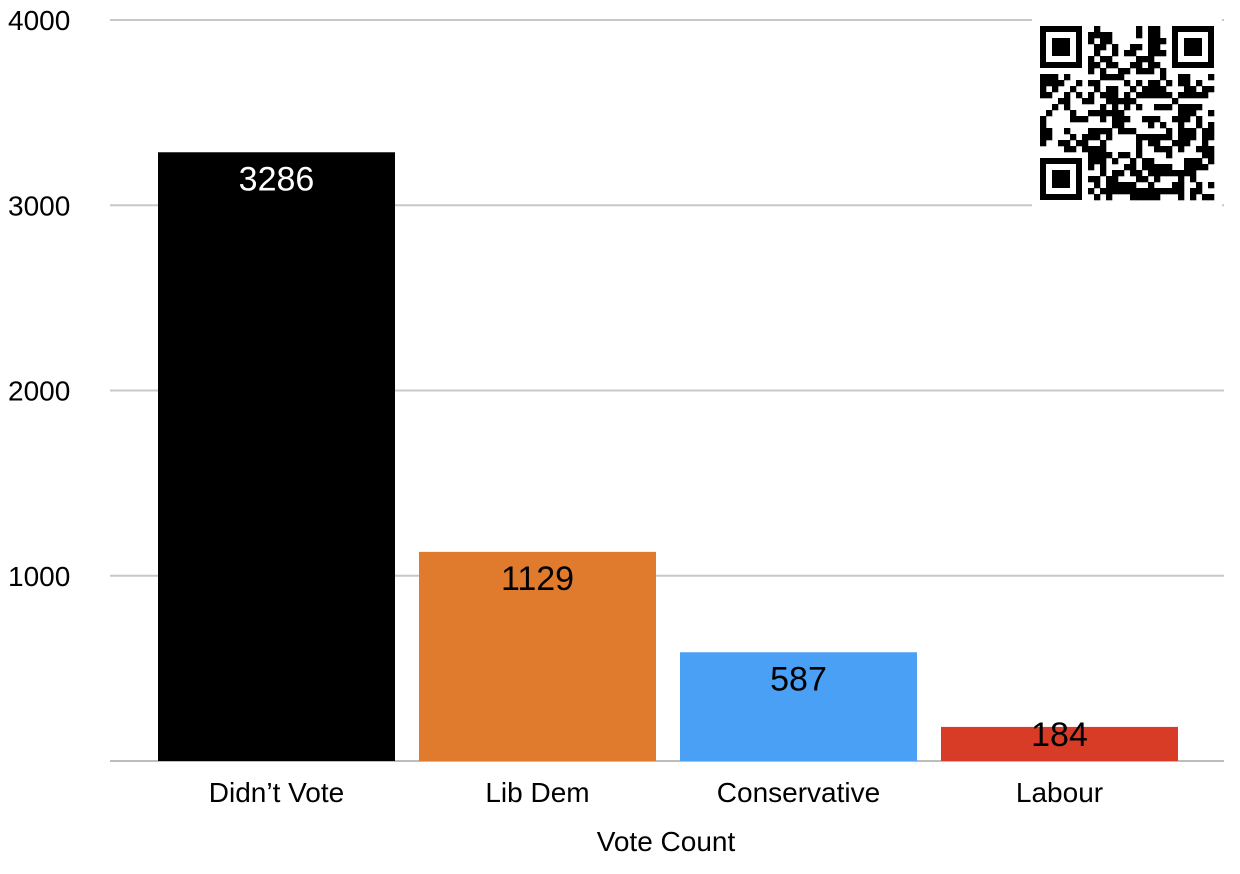  Describe the element at coordinates (39, 391) in the screenshot. I see `y-tick-label: 2000` at that location.